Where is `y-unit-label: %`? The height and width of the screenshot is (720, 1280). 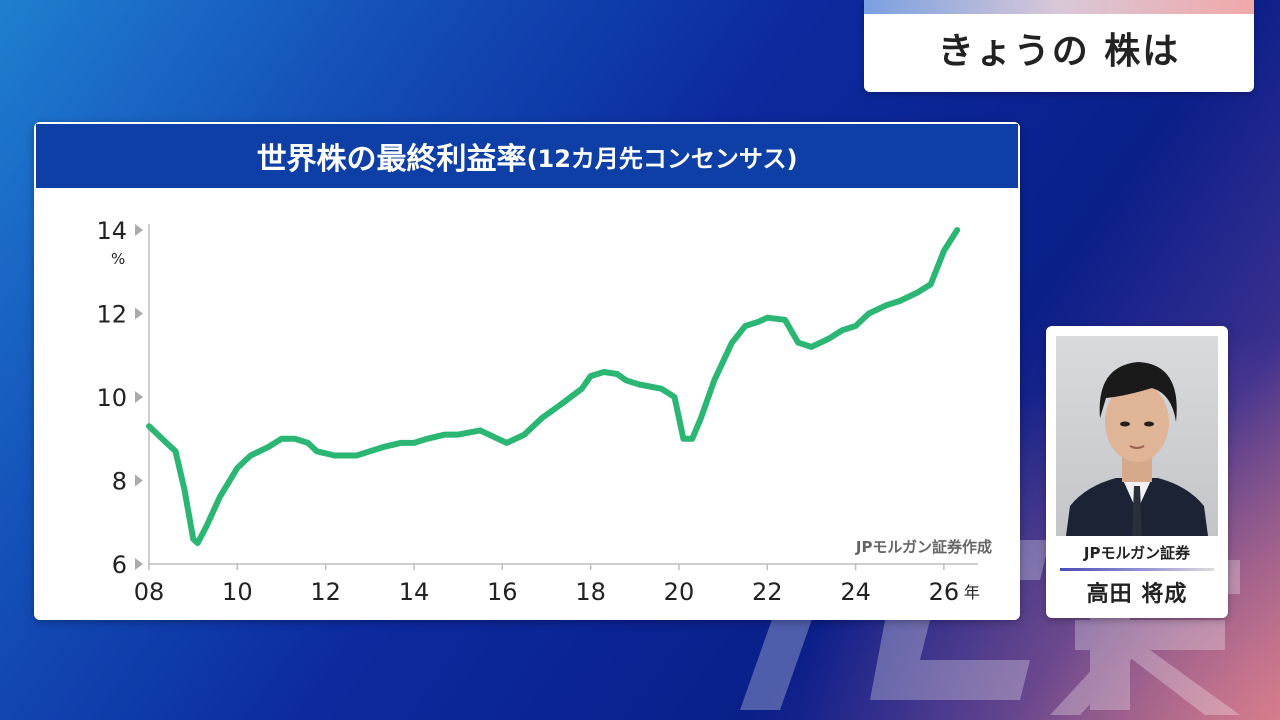 y-unit-label: % is located at coordinates (118, 259).